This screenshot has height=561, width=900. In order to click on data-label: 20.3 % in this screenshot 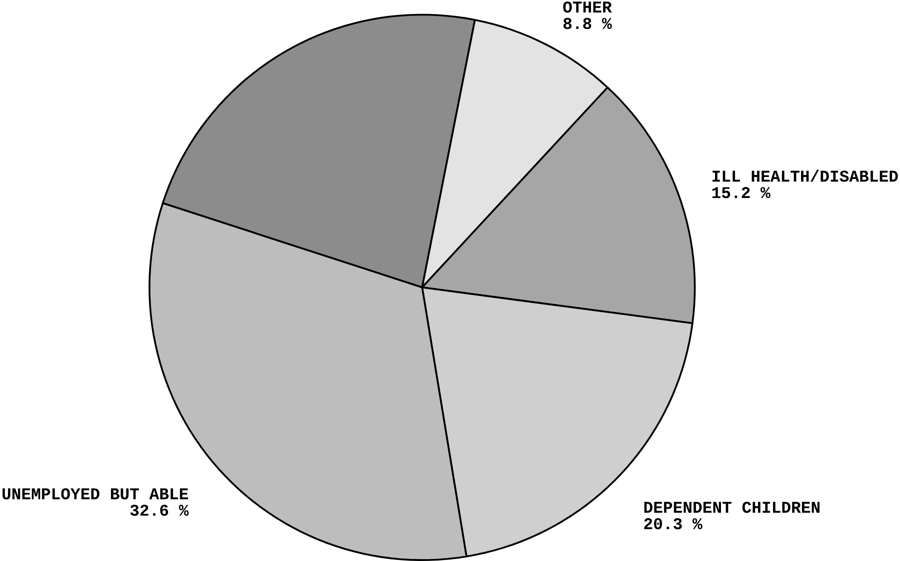, I will do `click(673, 524)`.